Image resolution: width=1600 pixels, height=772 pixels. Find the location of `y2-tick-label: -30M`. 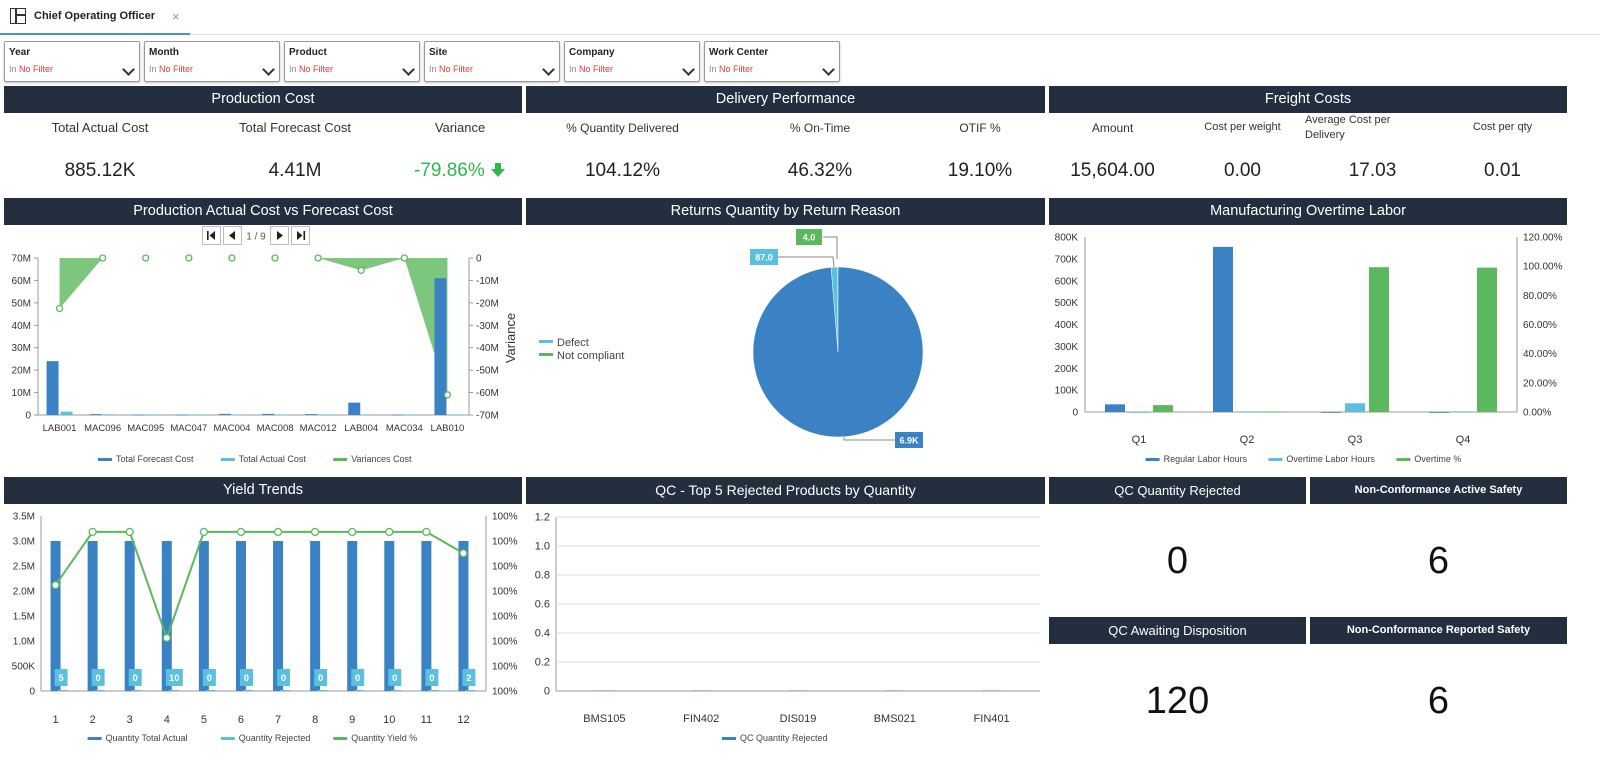

y2-tick-label: -30M is located at coordinates (487, 326).